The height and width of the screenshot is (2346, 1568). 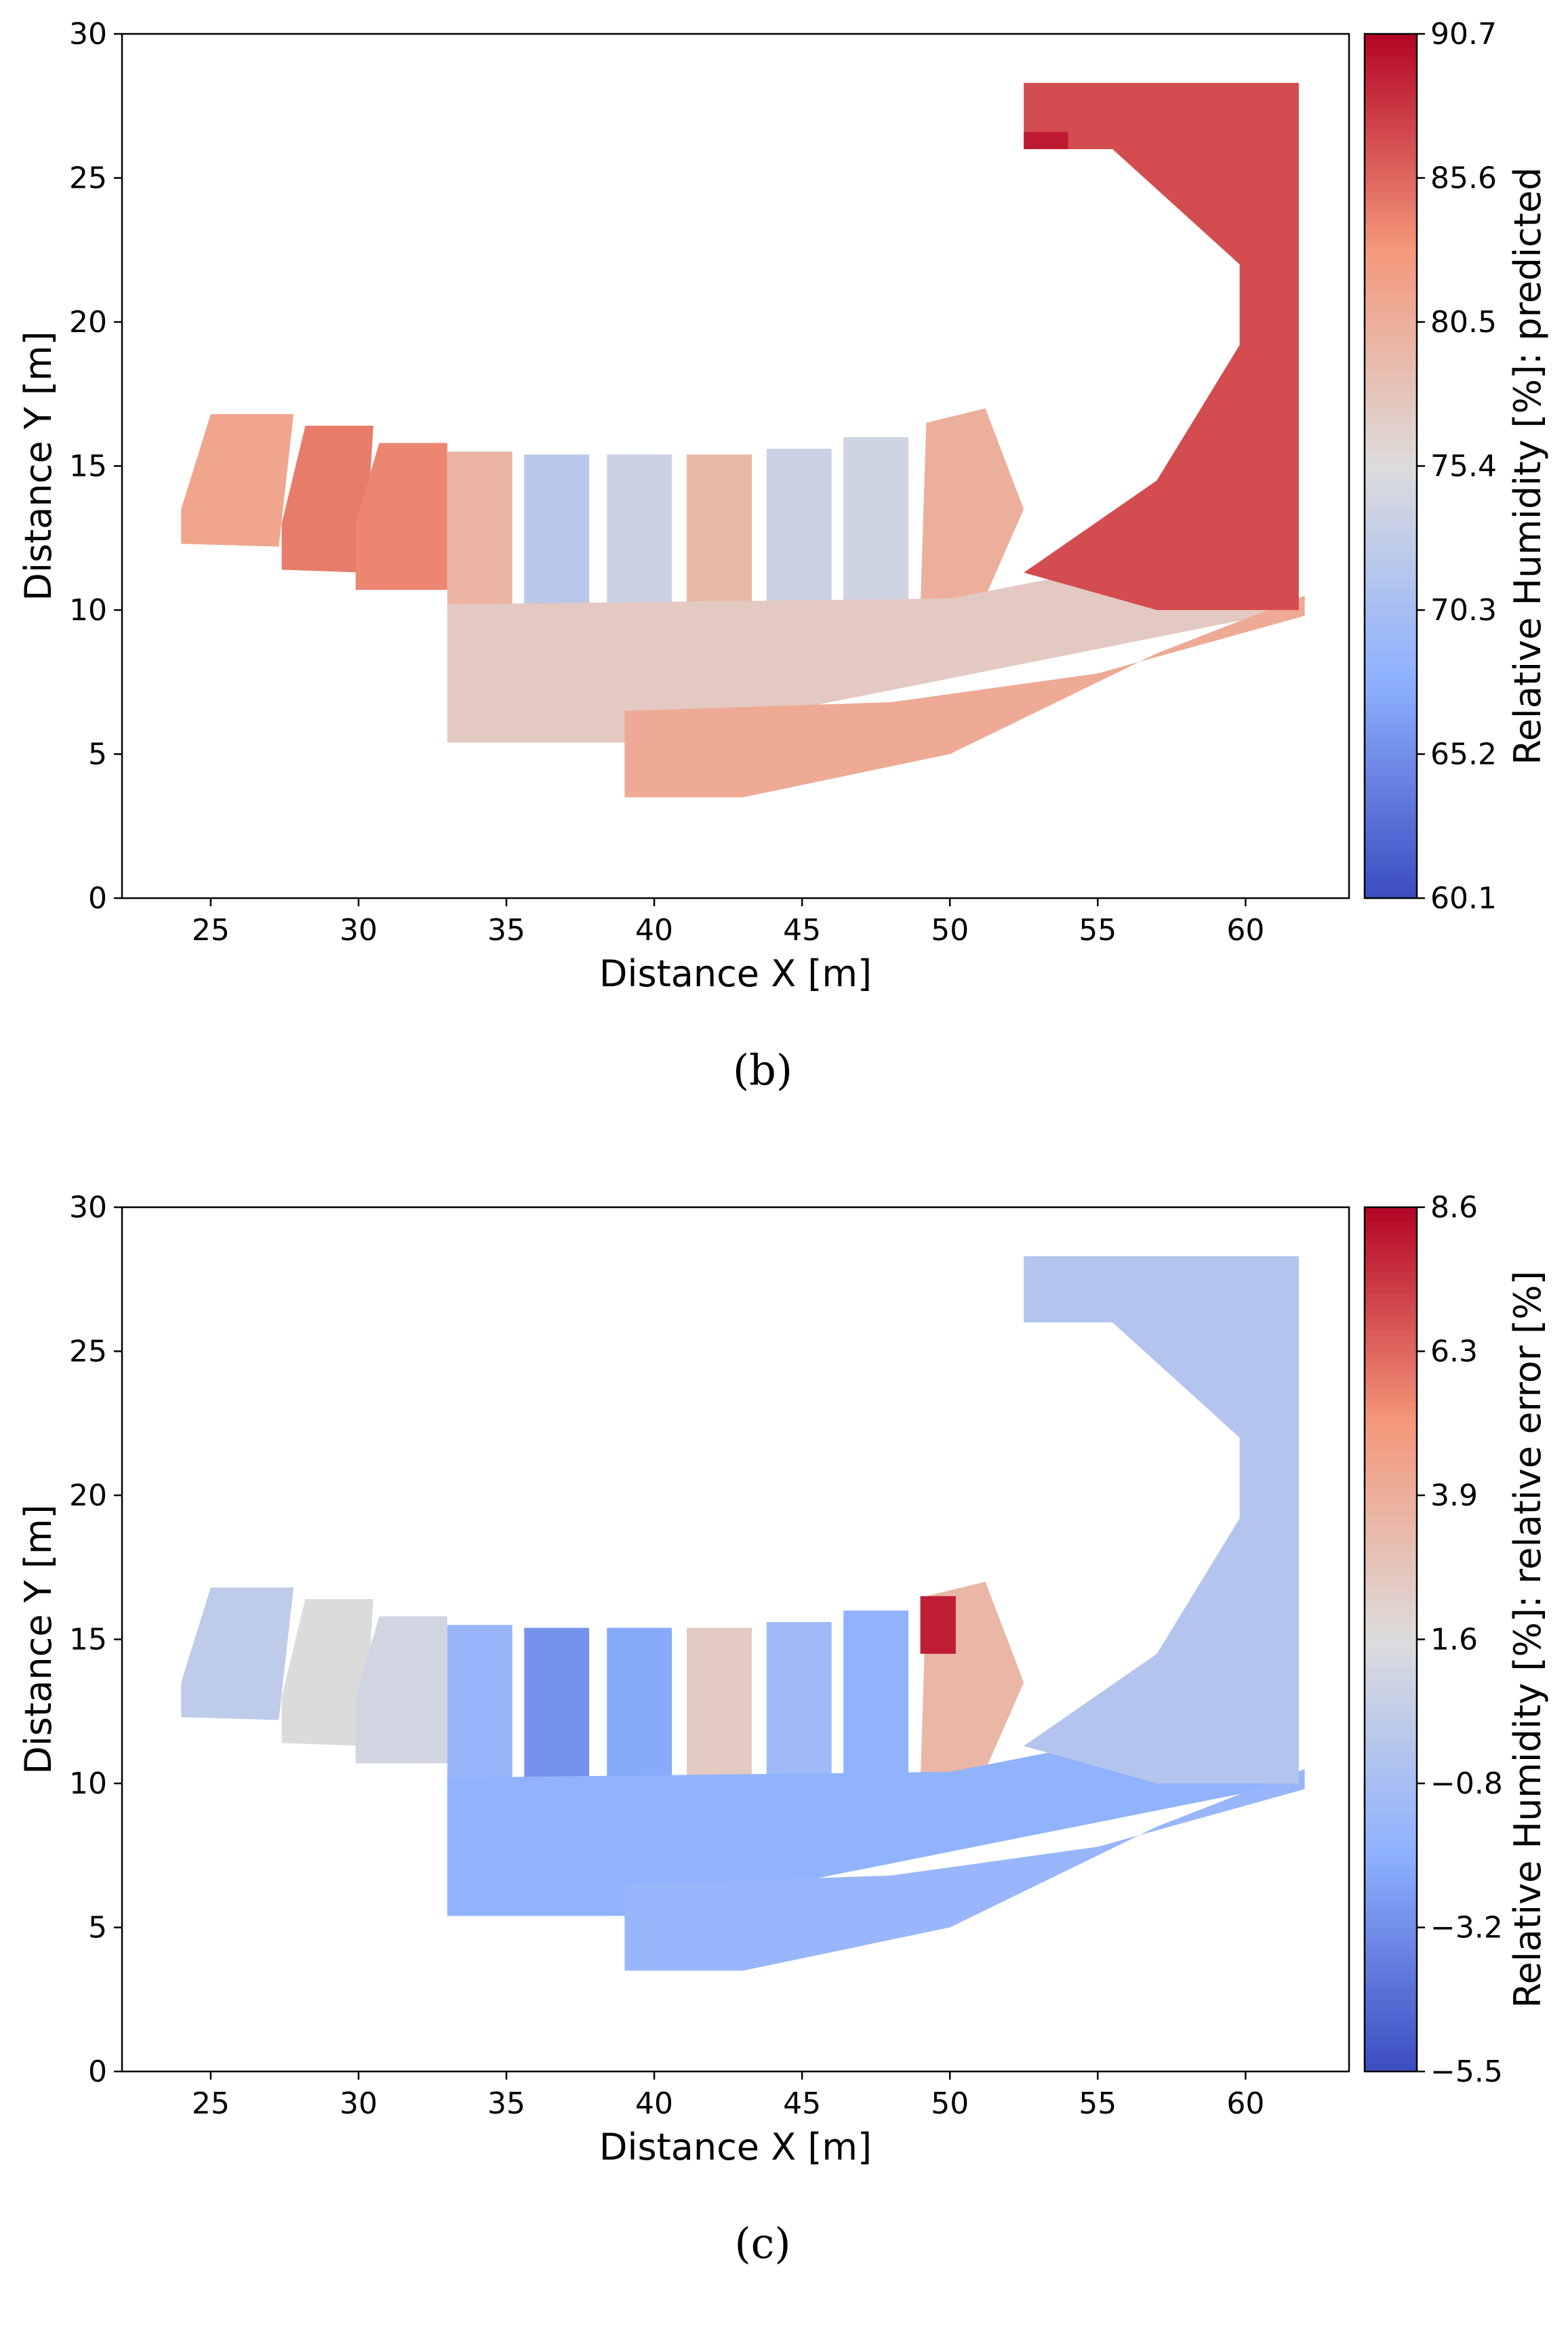 What do you see at coordinates (1454, 1352) in the screenshot?
I see `colorbar-tick-label: 6.3` at bounding box center [1454, 1352].